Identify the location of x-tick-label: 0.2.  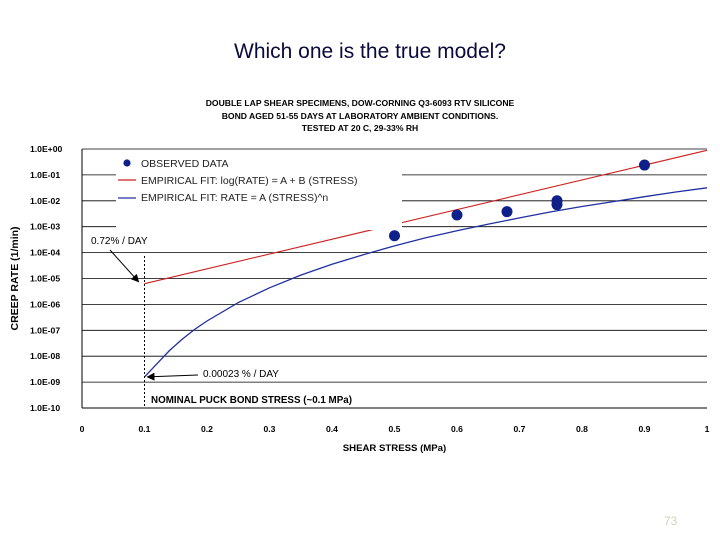
(207, 429).